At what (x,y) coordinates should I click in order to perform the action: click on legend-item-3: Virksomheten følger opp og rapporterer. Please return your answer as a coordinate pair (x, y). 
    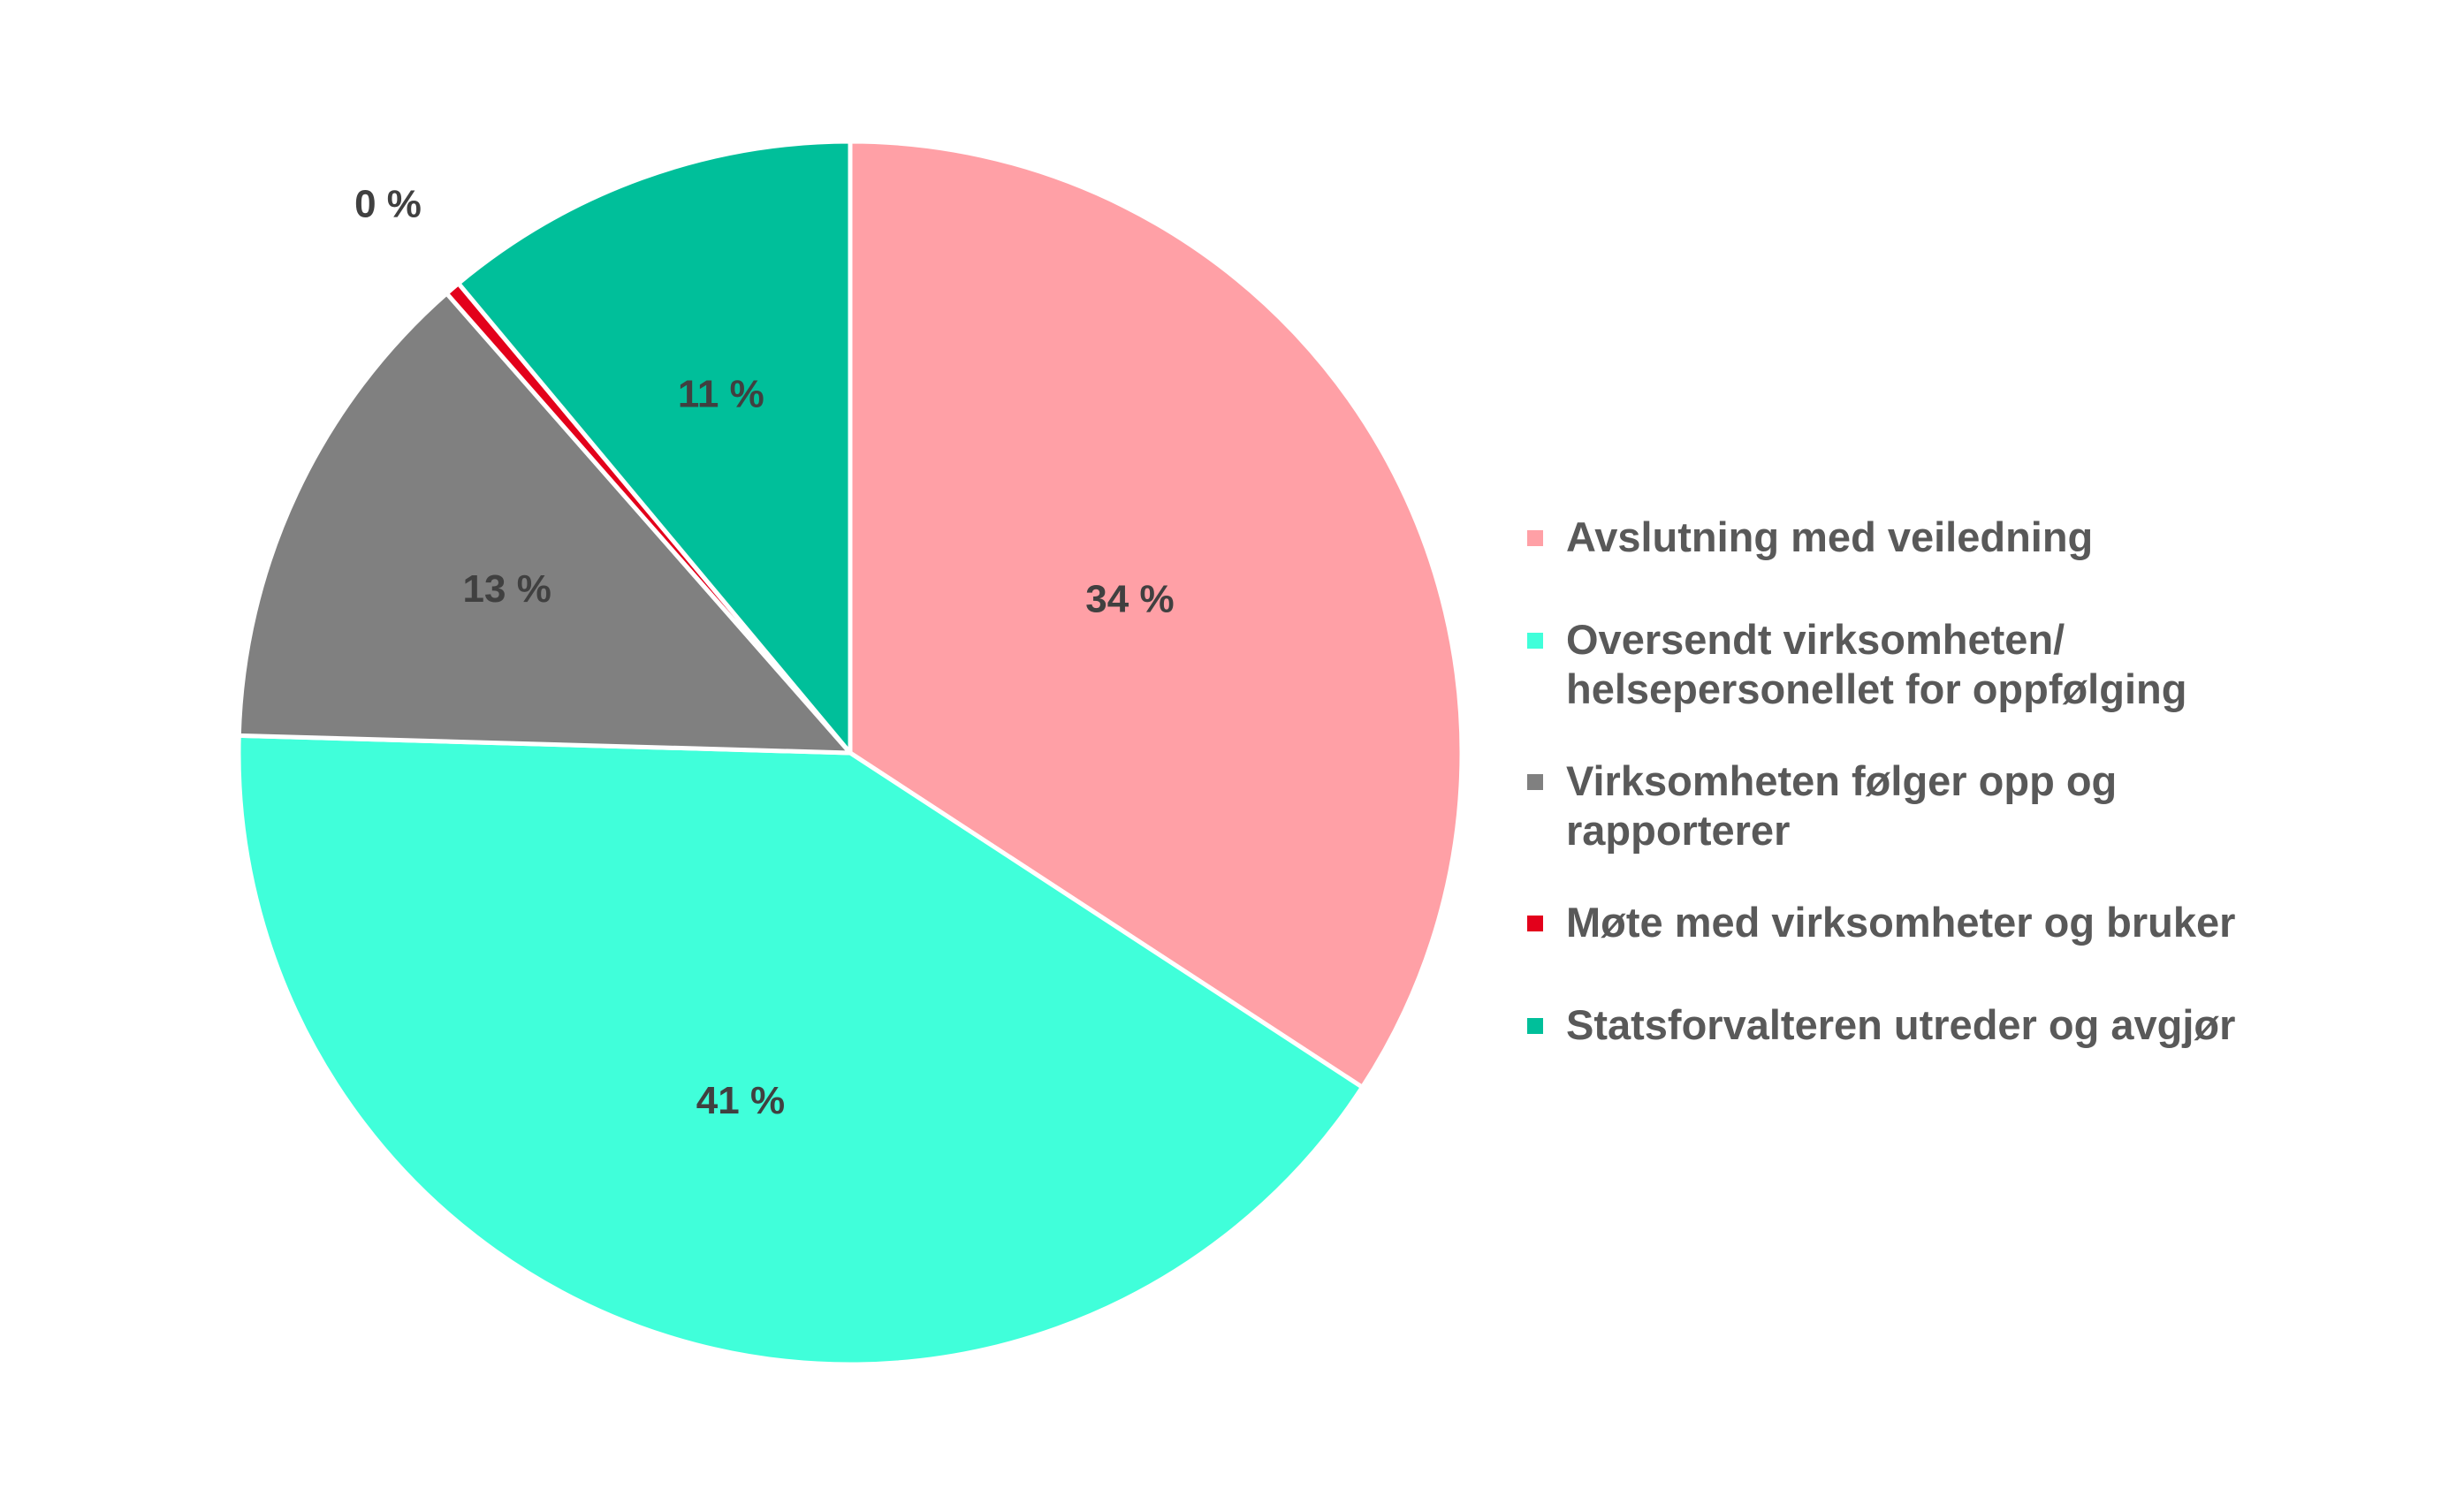
    Looking at the image, I should click on (1979, 806).